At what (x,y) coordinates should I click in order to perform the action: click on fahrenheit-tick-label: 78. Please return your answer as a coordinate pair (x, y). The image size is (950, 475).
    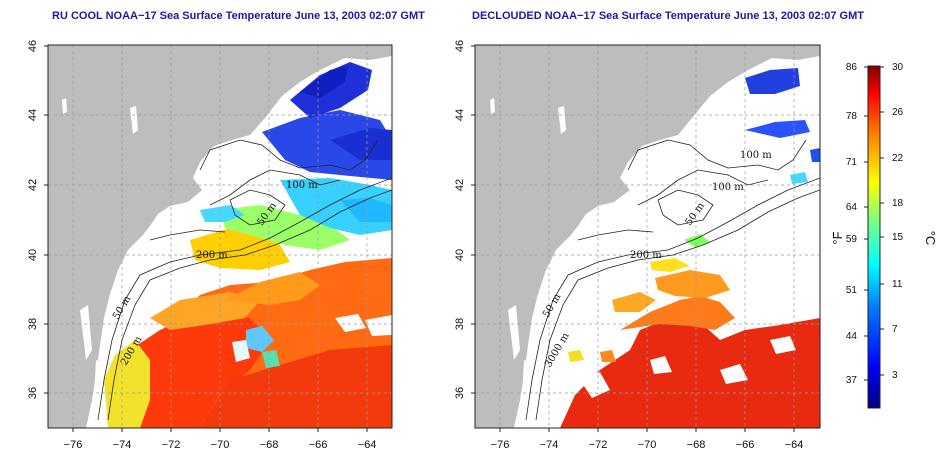
    Looking at the image, I should click on (852, 116).